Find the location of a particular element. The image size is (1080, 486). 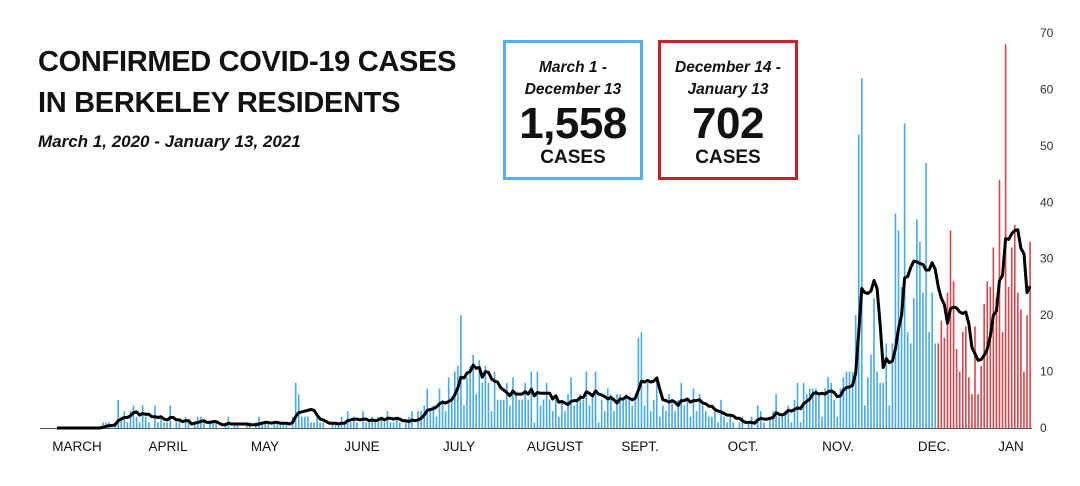

period-start: March 1 - is located at coordinates (573, 67).